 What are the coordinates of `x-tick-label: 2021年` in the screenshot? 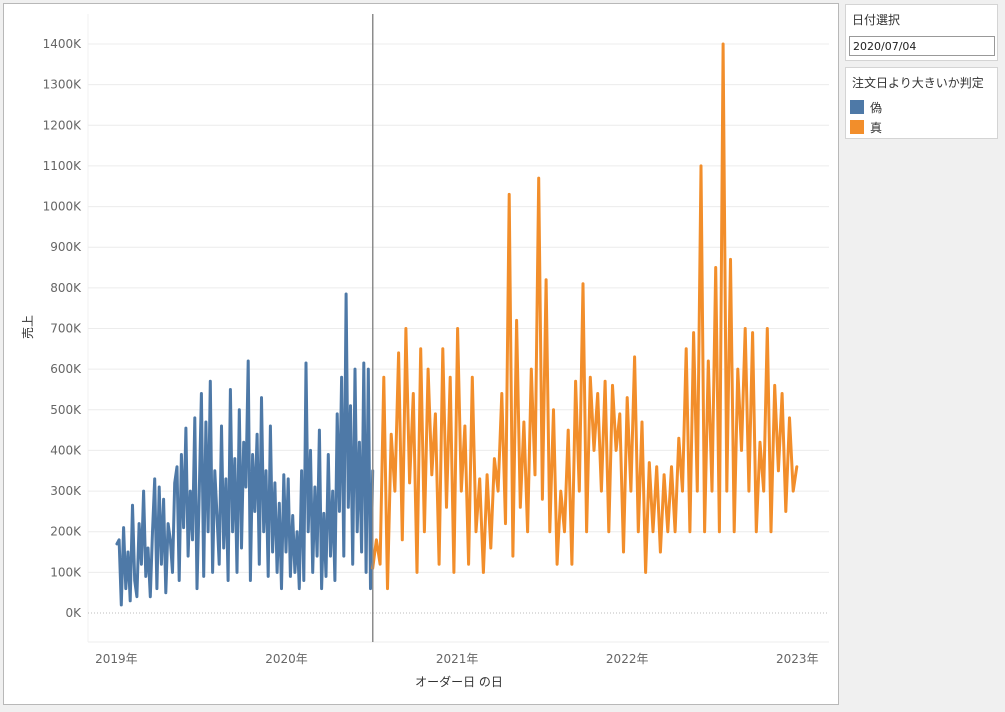 It's located at (457, 659).